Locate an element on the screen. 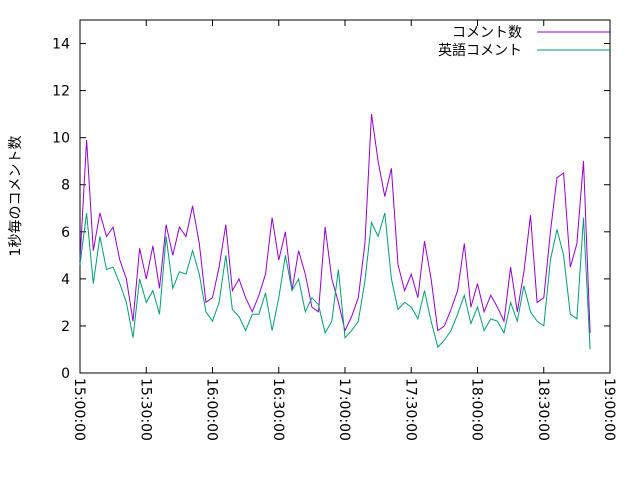 This screenshot has width=640, height=480. y-tick-label: 12 is located at coordinates (61, 92).